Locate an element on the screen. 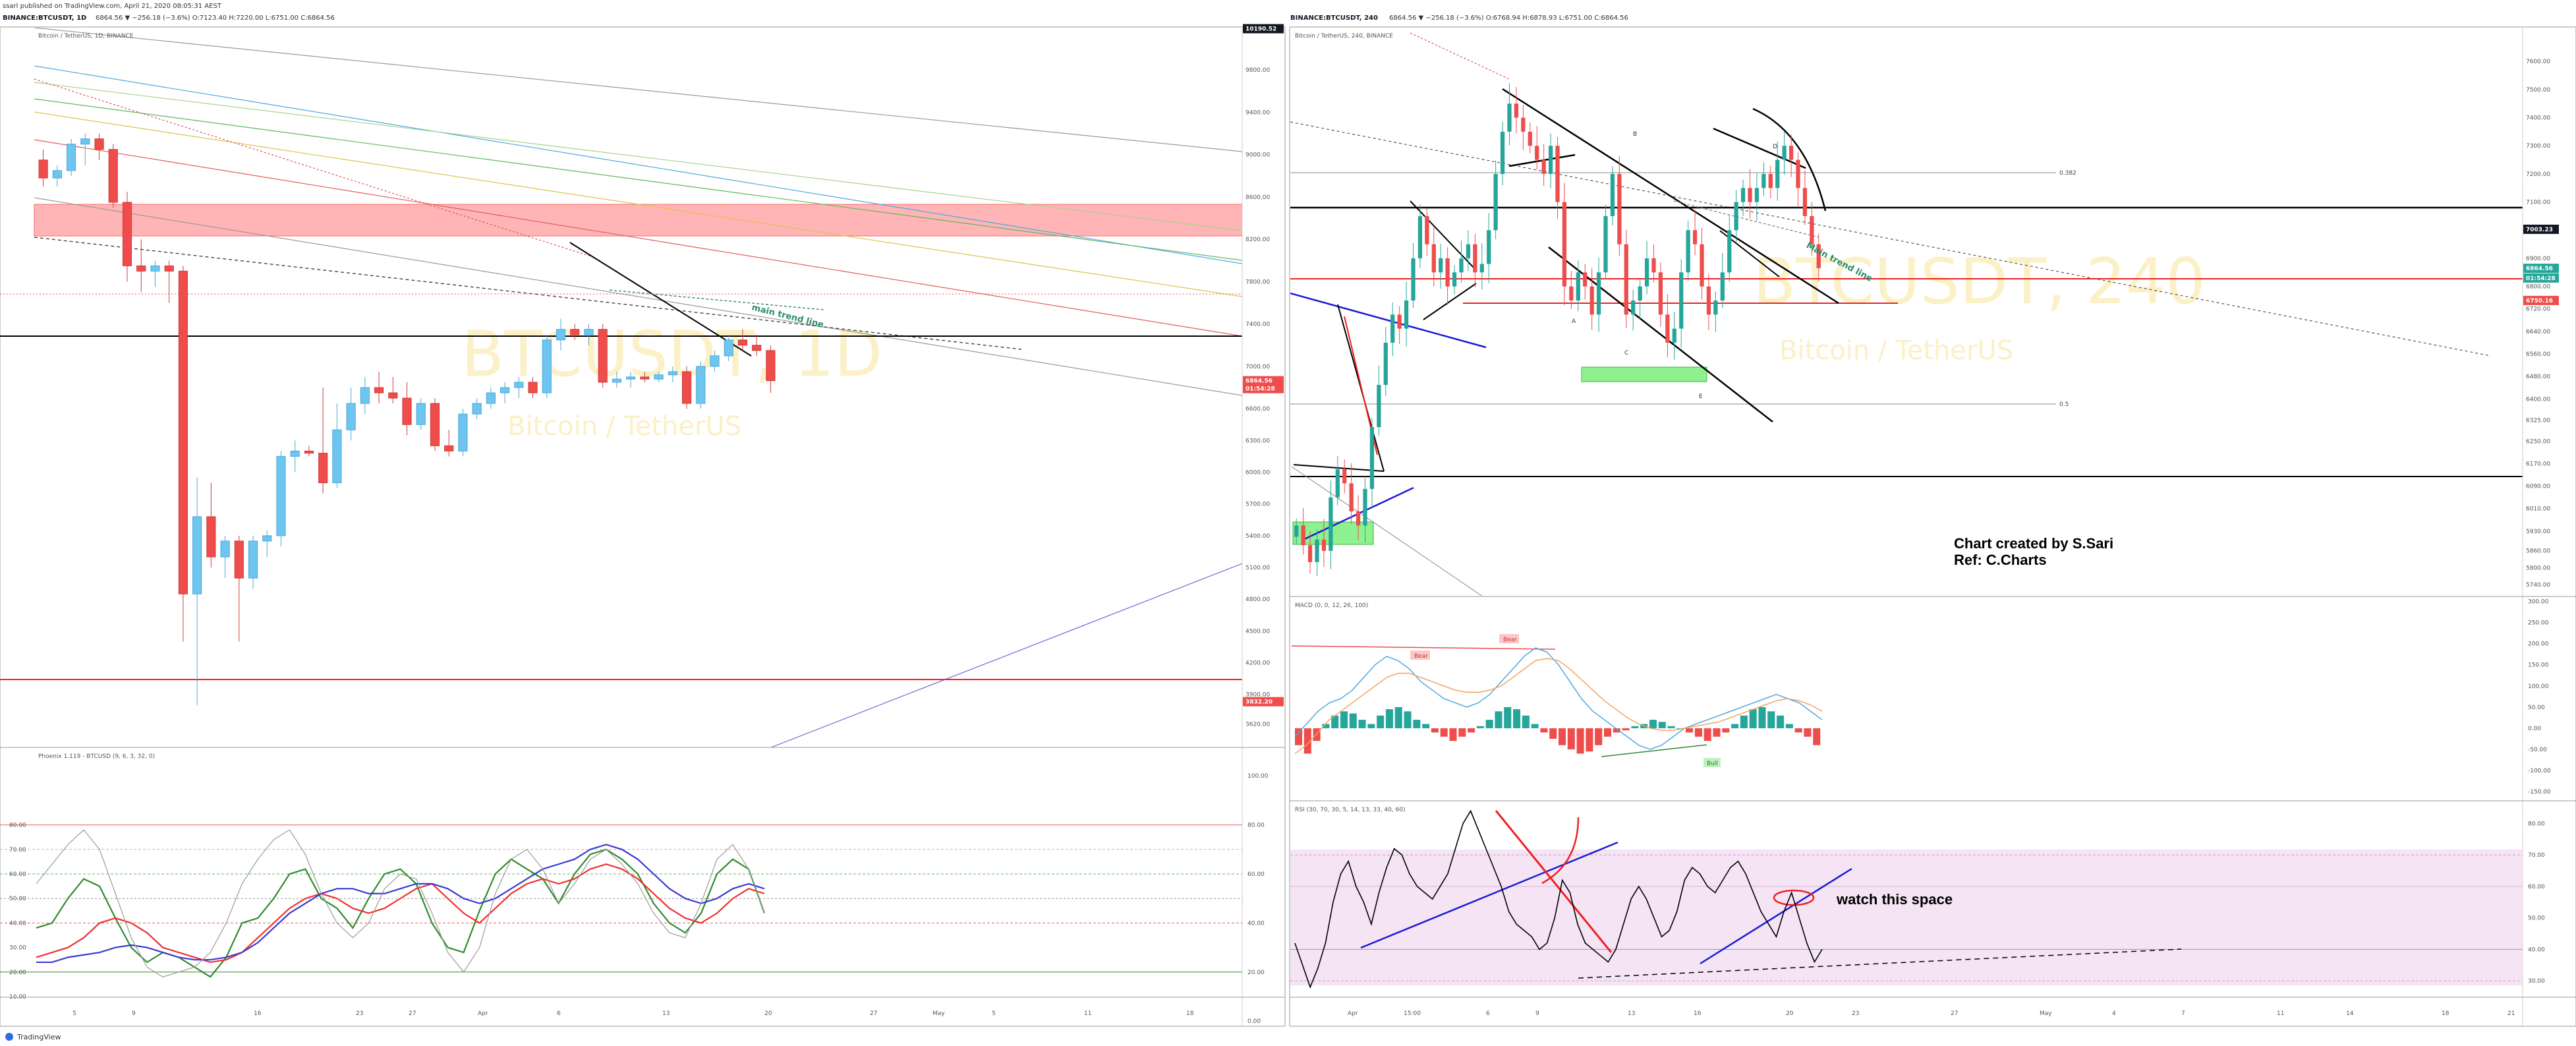 The image size is (2576, 1046). y-tick: 30.00 is located at coordinates (2537, 981).